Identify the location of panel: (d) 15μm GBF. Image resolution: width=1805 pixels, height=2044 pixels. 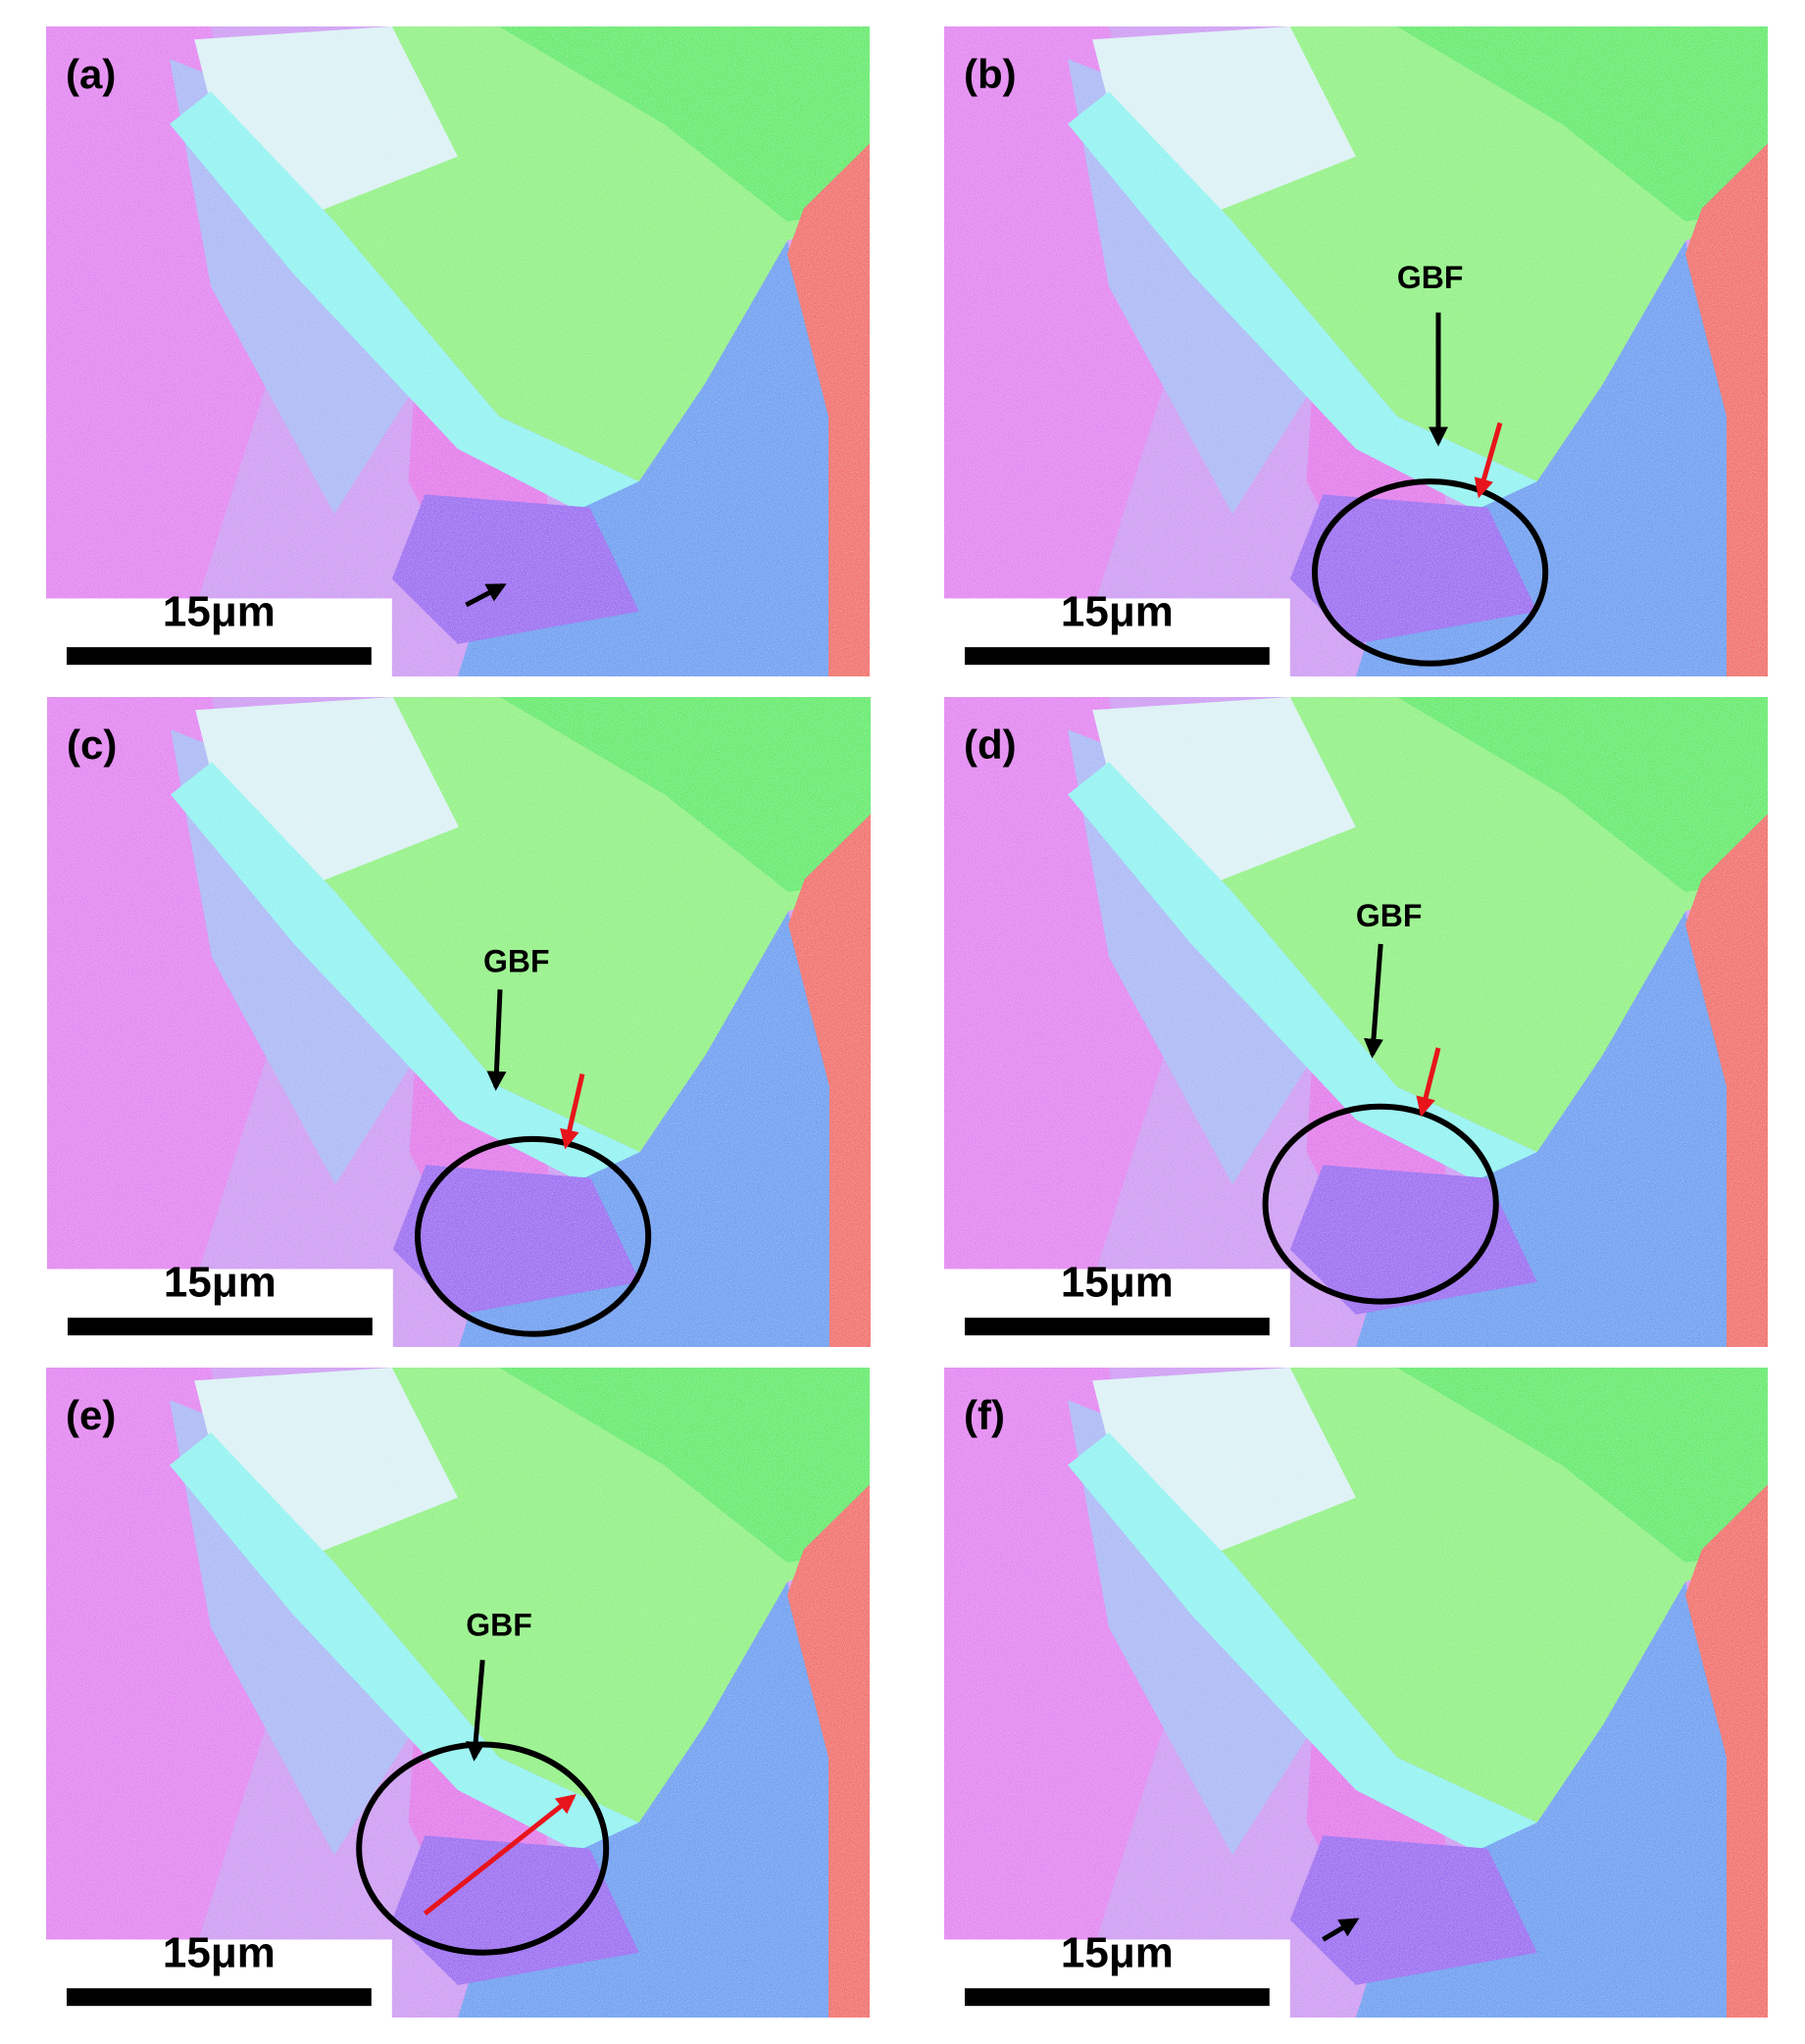
(1356, 1022).